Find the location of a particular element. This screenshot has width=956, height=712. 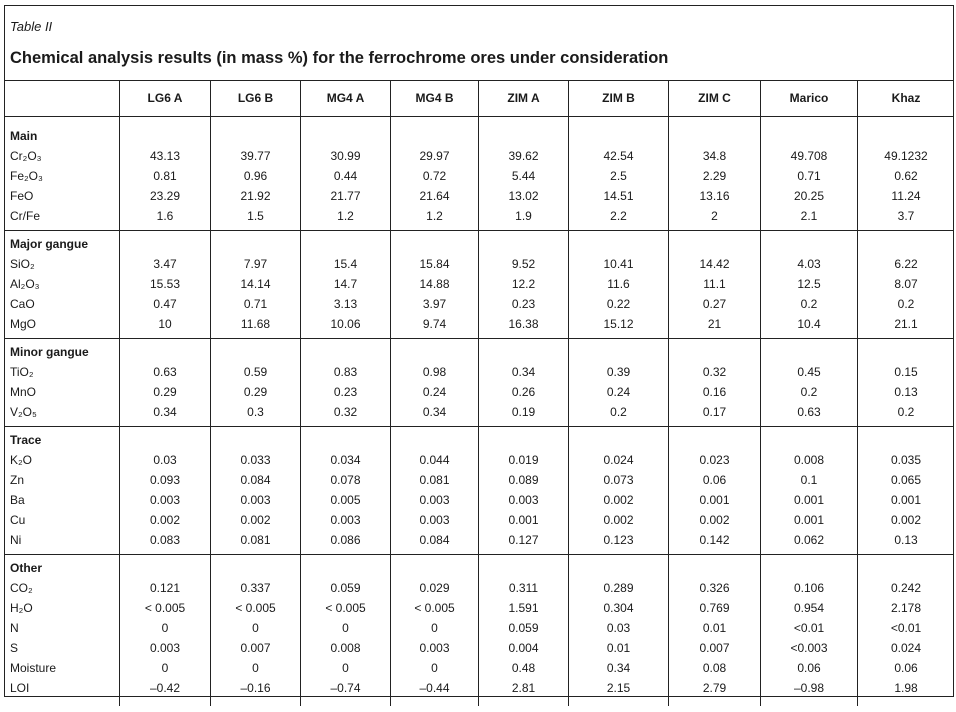

cell-value: 4.03 is located at coordinates (808, 264).